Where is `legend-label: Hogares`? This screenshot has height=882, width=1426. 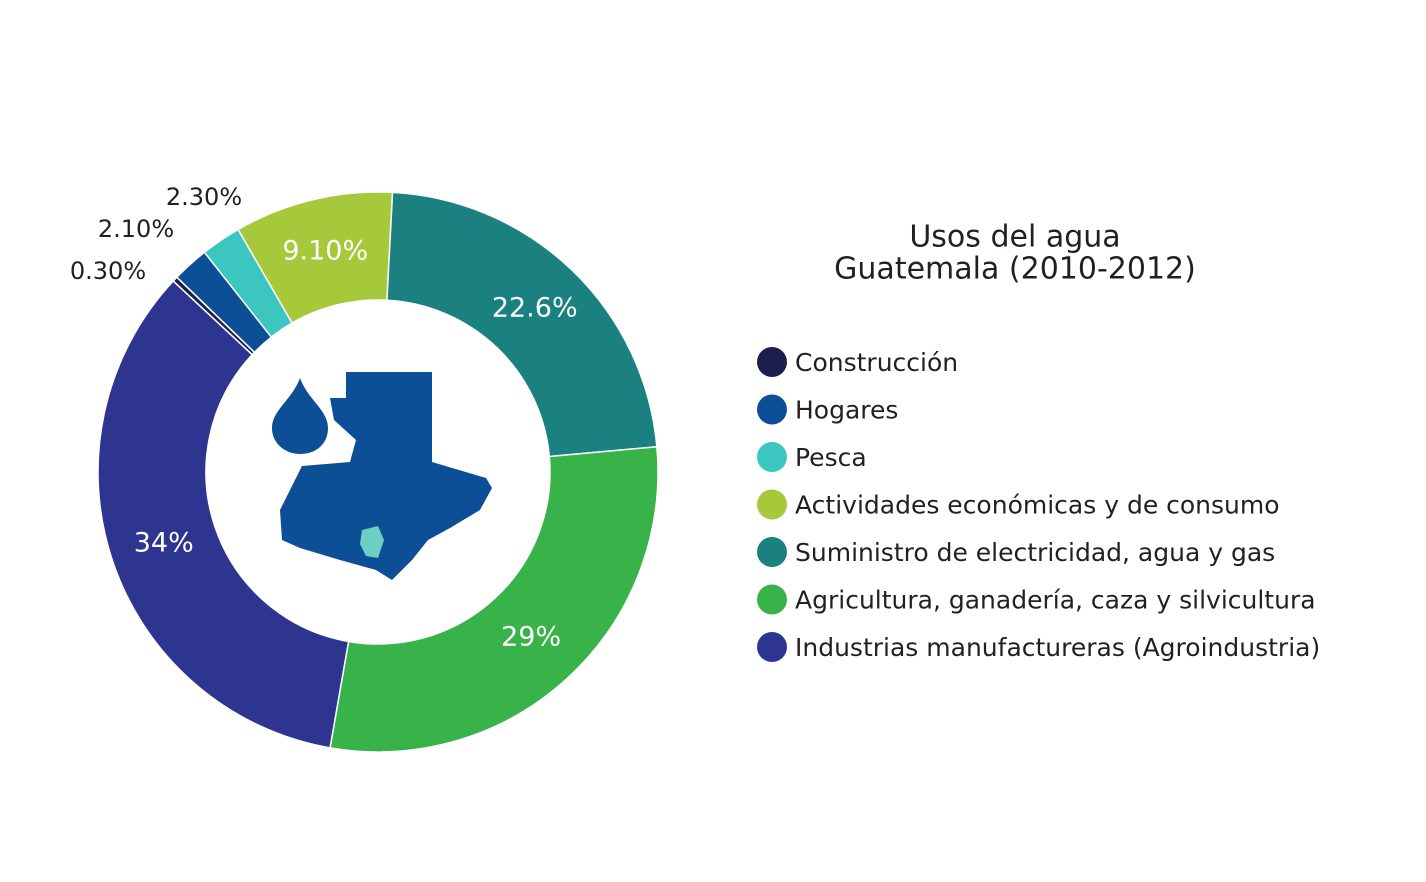
legend-label: Hogares is located at coordinates (846, 410).